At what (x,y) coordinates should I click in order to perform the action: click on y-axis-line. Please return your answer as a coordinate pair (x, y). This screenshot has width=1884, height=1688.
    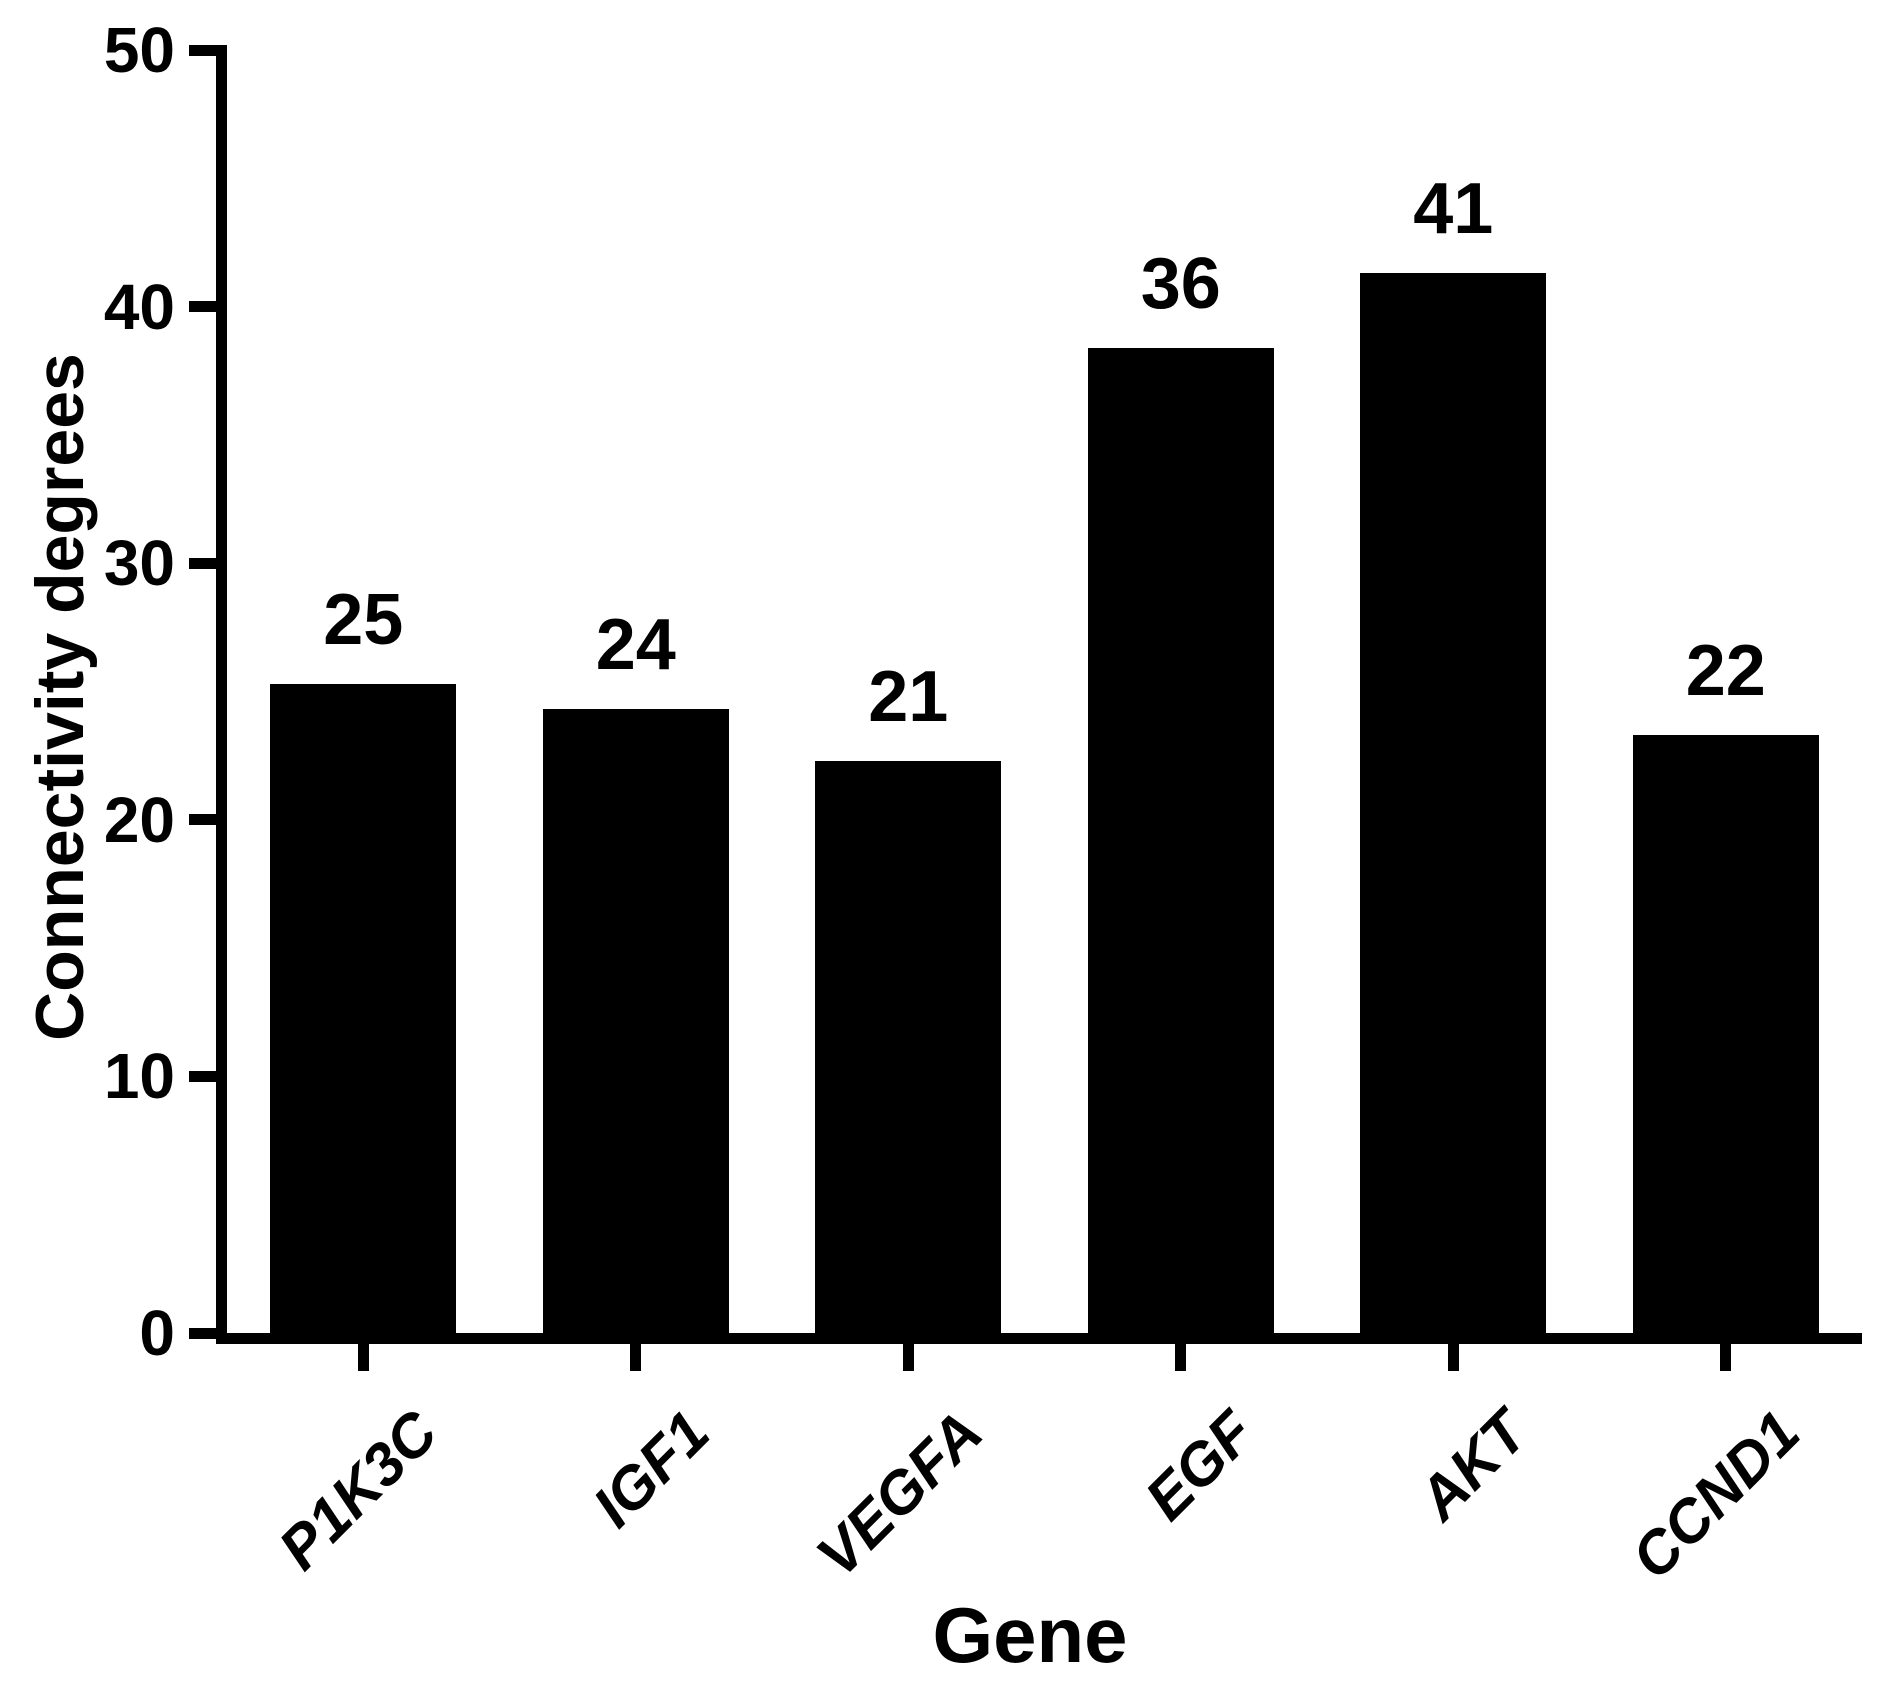
    Looking at the image, I should click on (221, 694).